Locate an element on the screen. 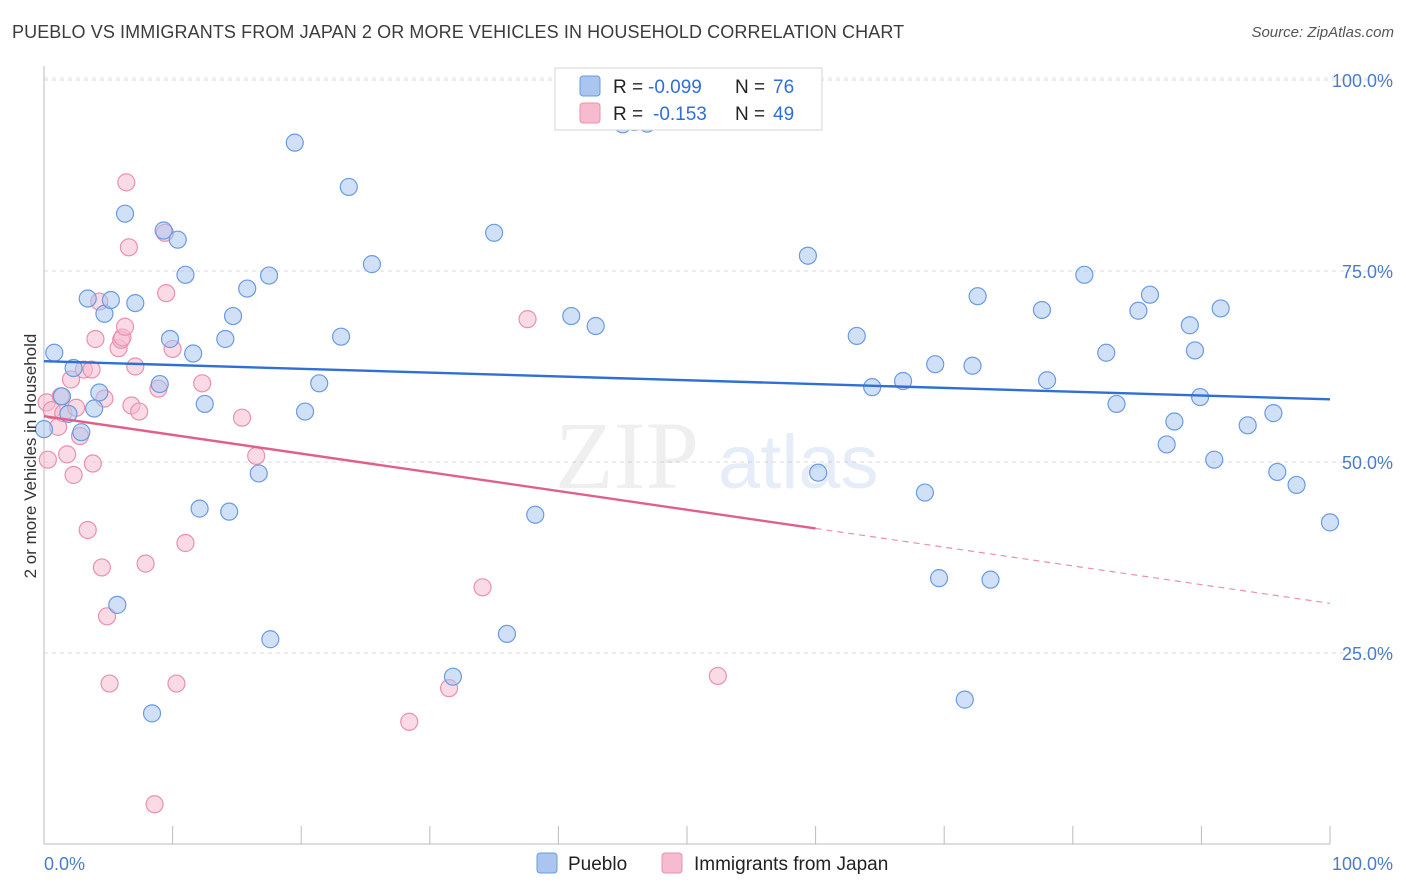 The width and height of the screenshot is (1406, 892). pueblo-trend-line is located at coordinates (687, 380).